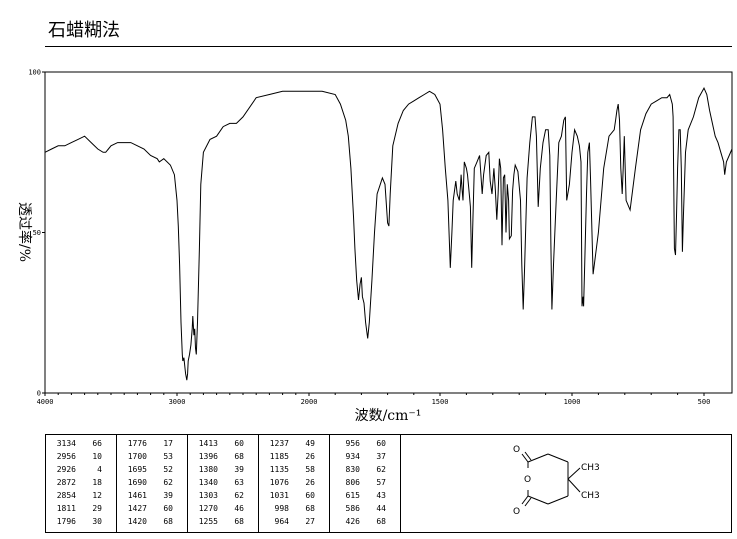  Describe the element at coordinates (309, 402) in the screenshot. I see `x-tick-label: 2000` at that location.